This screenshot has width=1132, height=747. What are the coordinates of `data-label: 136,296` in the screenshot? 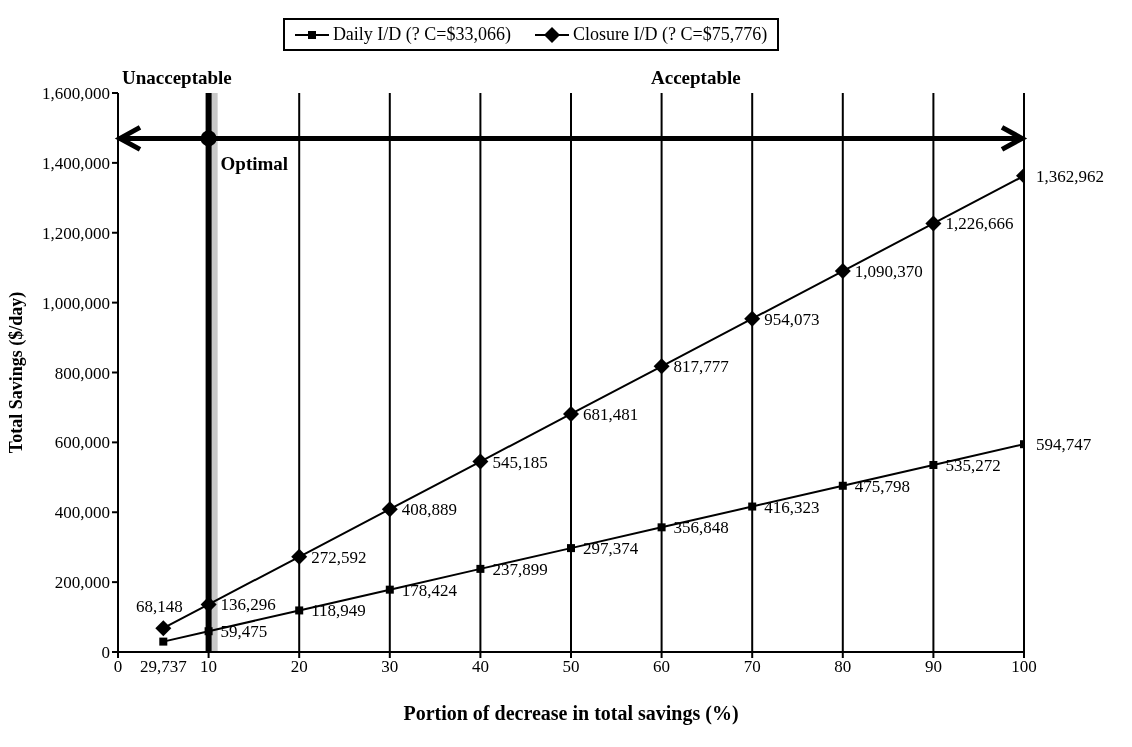 It's located at (248, 605).